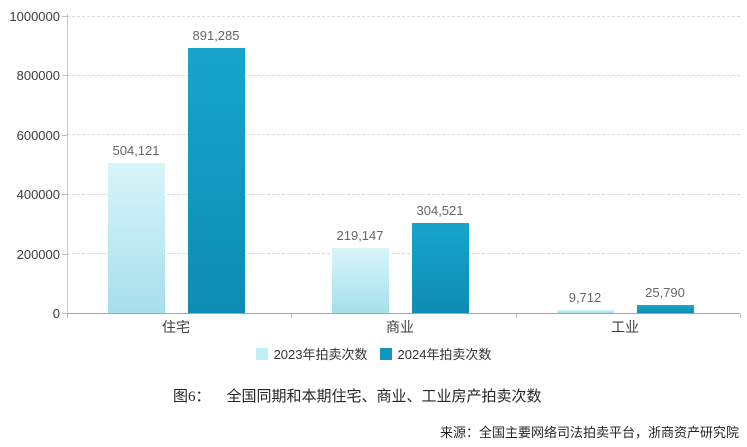 The height and width of the screenshot is (447, 747). I want to click on category-label-commercial: 商业, so click(400, 327).